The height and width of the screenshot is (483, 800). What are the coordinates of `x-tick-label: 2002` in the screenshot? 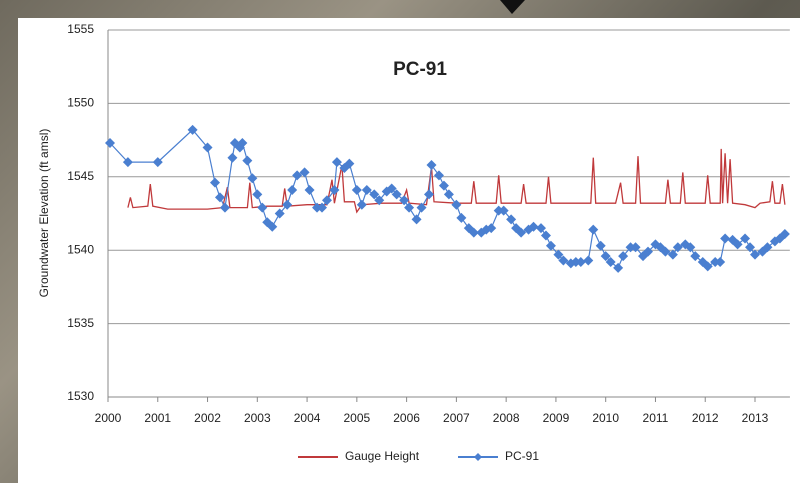 It's located at (207, 418).